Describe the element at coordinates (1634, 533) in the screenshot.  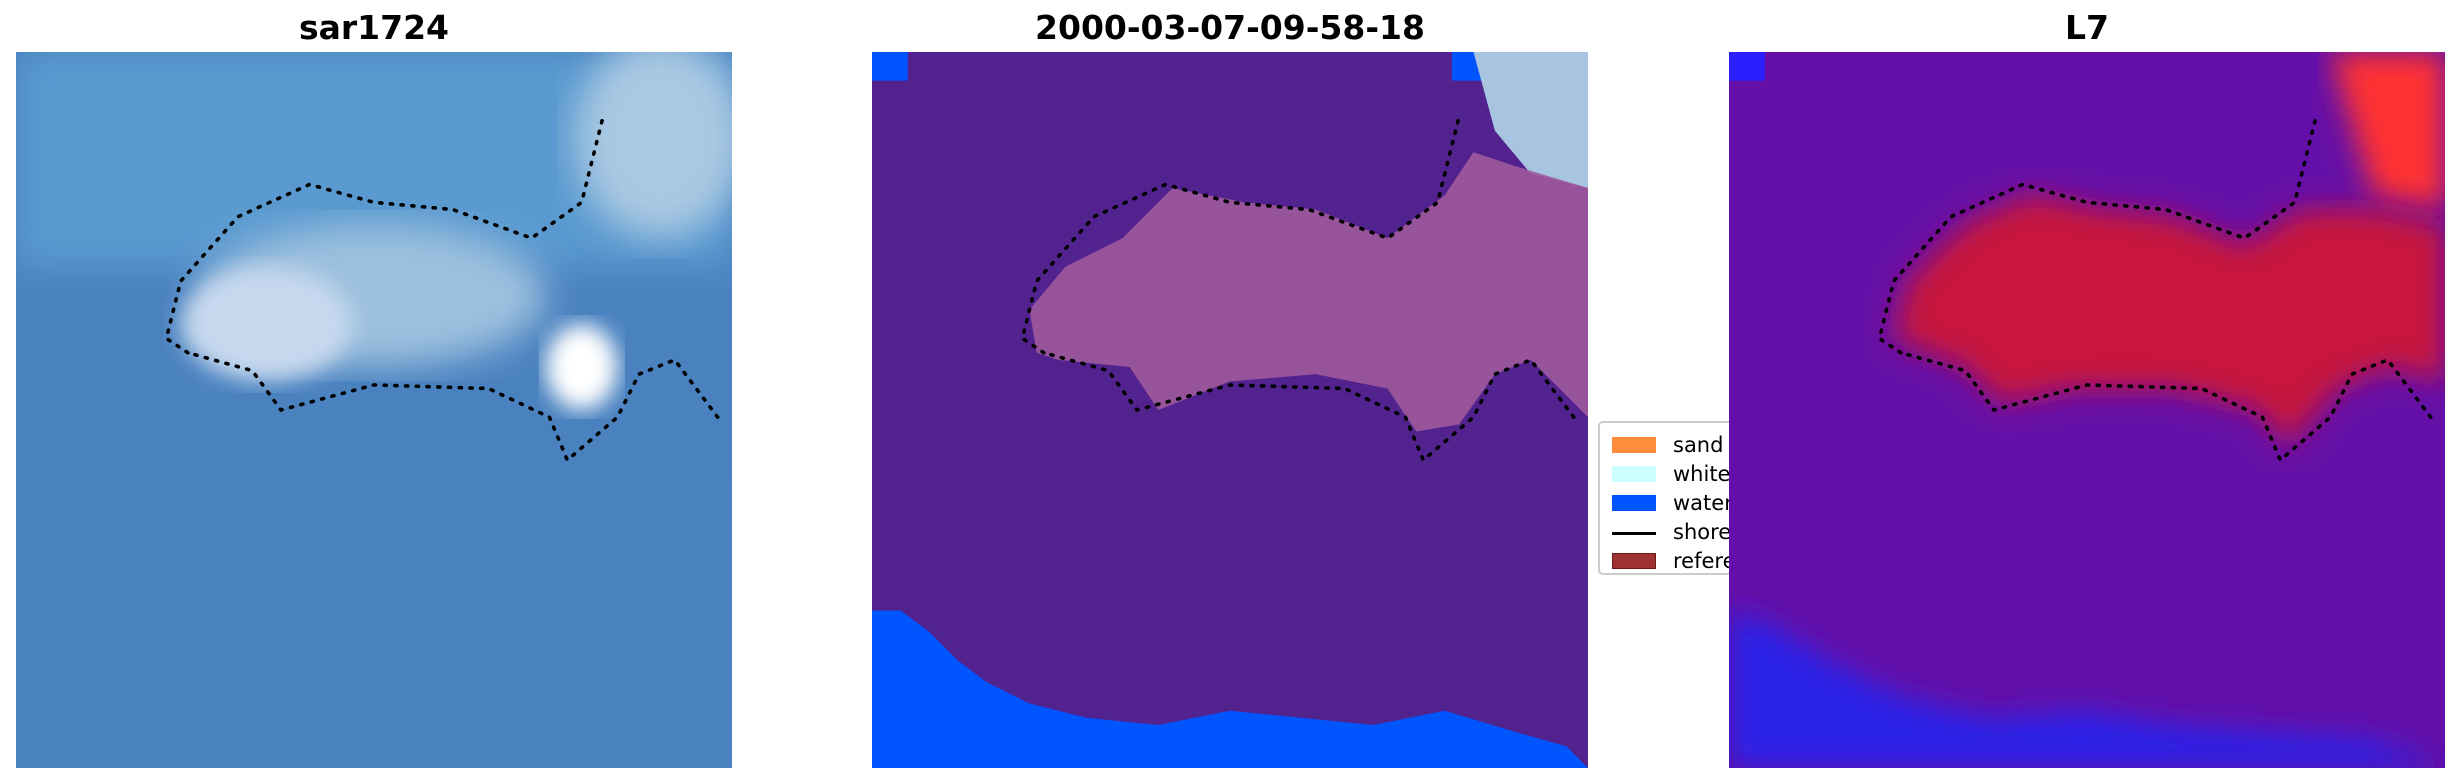
I see `shoreline-line-swatch` at that location.